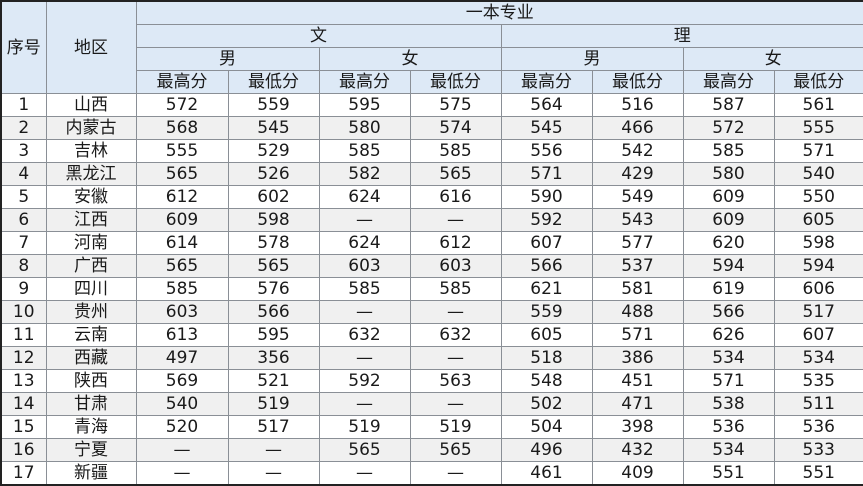 This screenshot has height=486, width=863. What do you see at coordinates (637, 220) in the screenshot?
I see `score-cell: 543` at bounding box center [637, 220].